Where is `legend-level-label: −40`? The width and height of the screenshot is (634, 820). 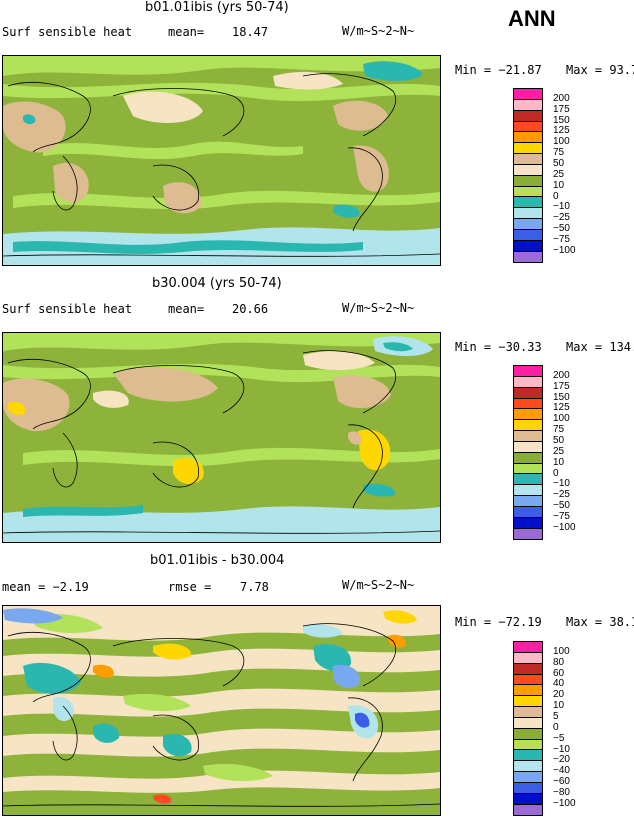 legend-level-label: −40 is located at coordinates (561, 771).